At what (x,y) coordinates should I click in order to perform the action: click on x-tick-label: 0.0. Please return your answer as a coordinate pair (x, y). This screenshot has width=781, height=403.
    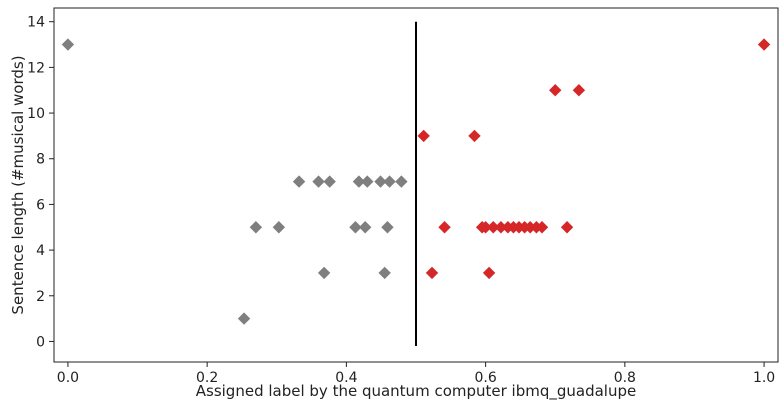
    Looking at the image, I should click on (68, 378).